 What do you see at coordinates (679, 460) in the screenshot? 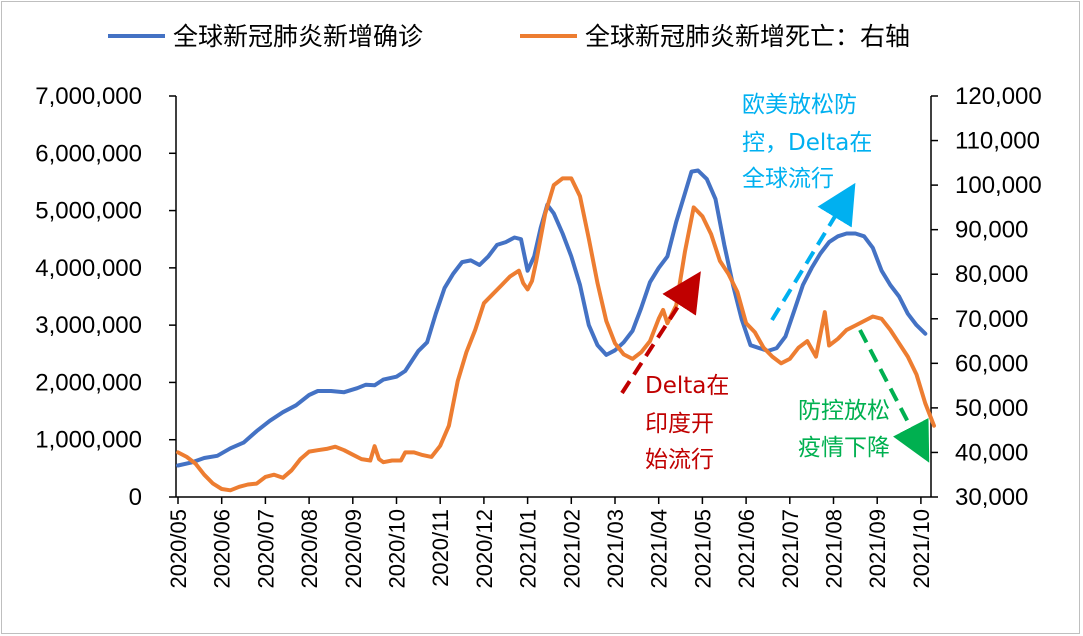
I see `annotation-delta-line-3: 始流行` at bounding box center [679, 460].